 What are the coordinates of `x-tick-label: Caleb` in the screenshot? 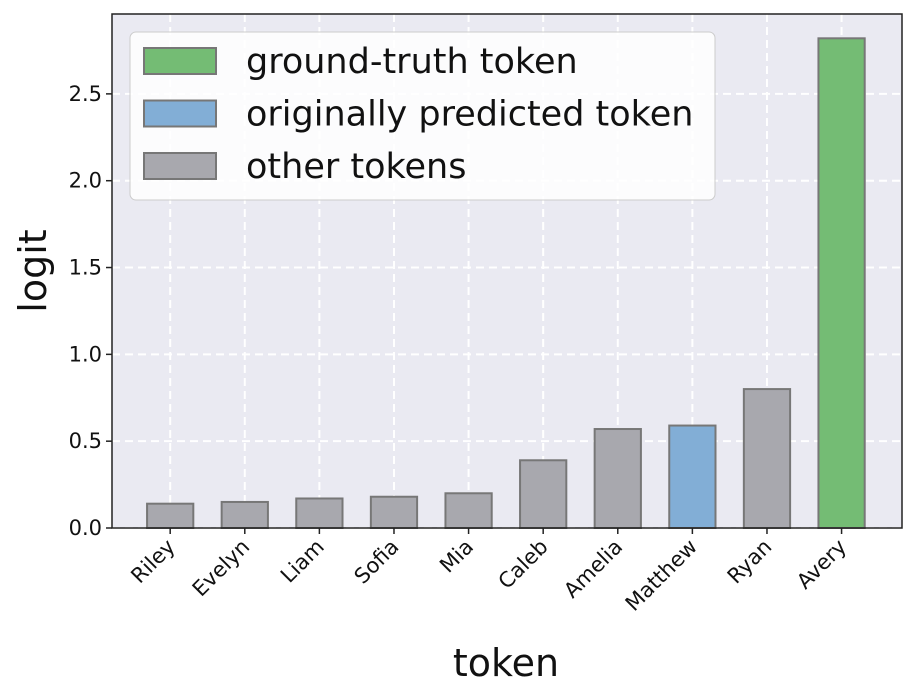 It's located at (523, 564).